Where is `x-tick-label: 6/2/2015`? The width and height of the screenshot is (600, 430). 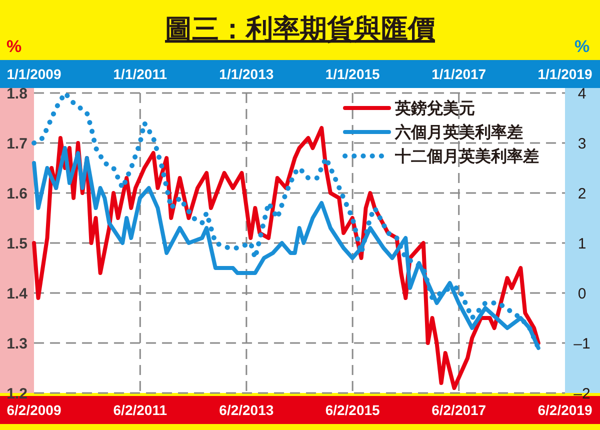
x-tick-label: 6/2/2015 is located at coordinates (352, 410).